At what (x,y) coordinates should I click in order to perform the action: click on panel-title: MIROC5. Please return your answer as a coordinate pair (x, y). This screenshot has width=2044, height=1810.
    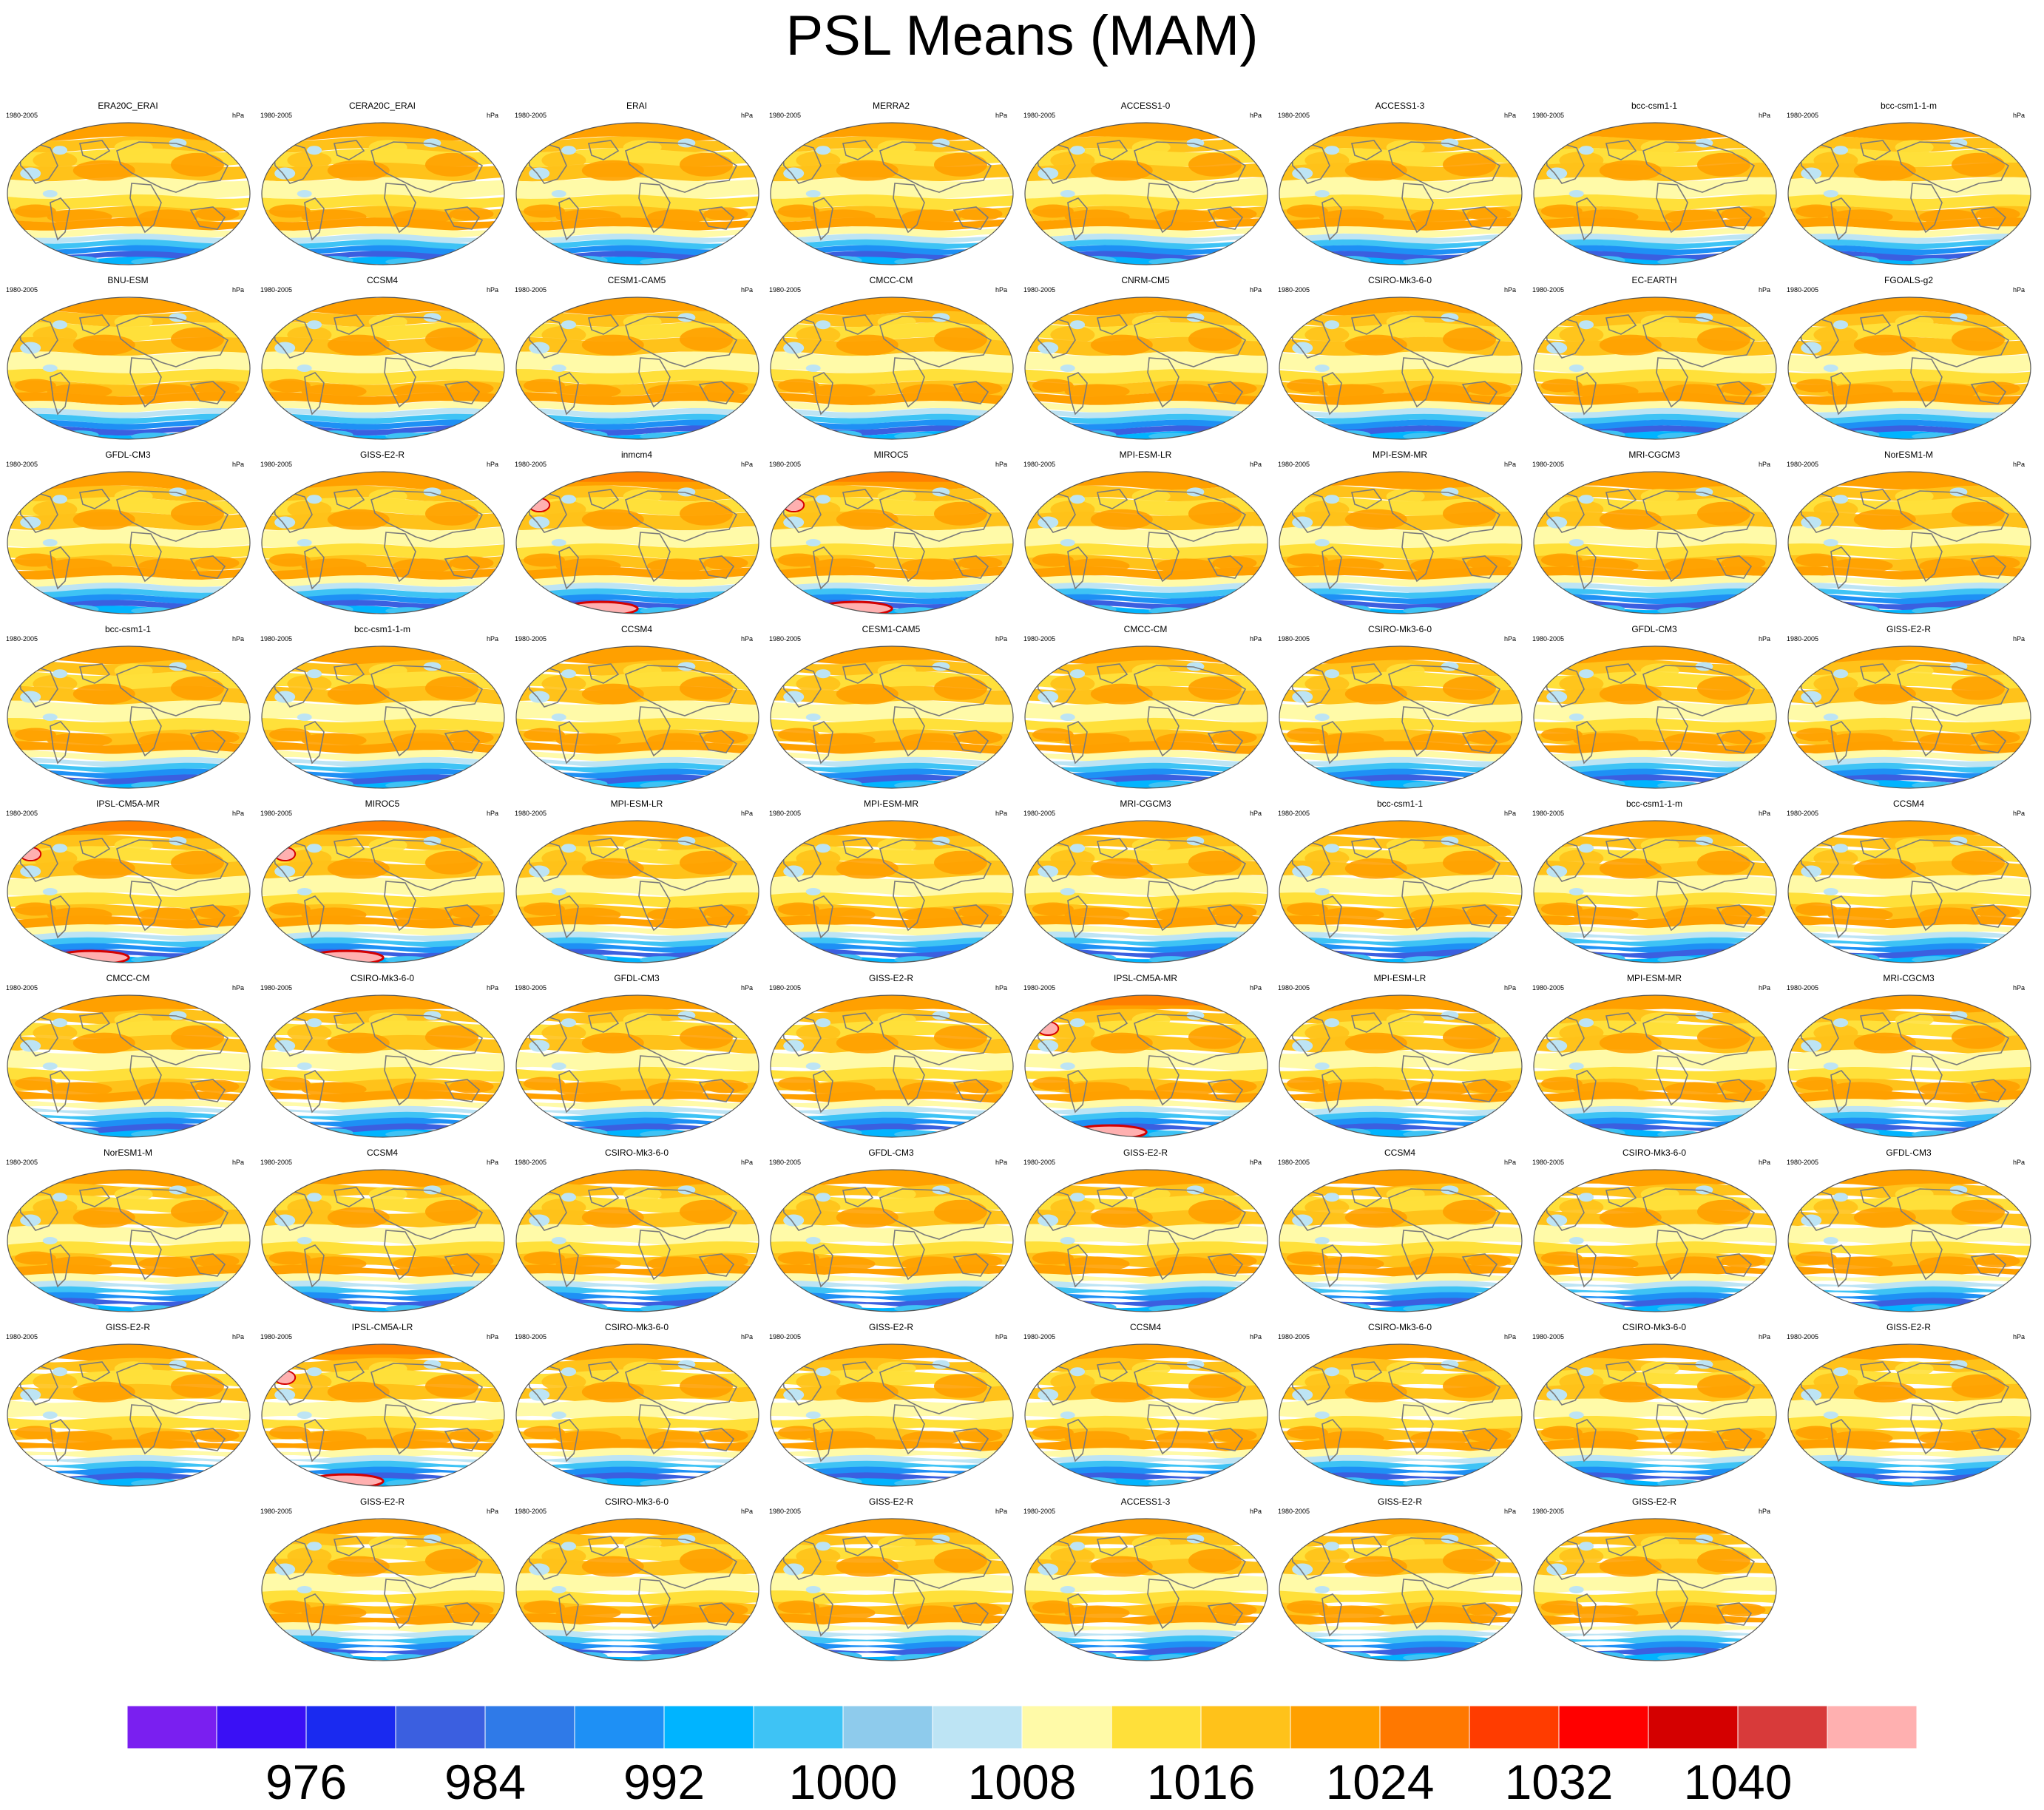
    Looking at the image, I should click on (382, 804).